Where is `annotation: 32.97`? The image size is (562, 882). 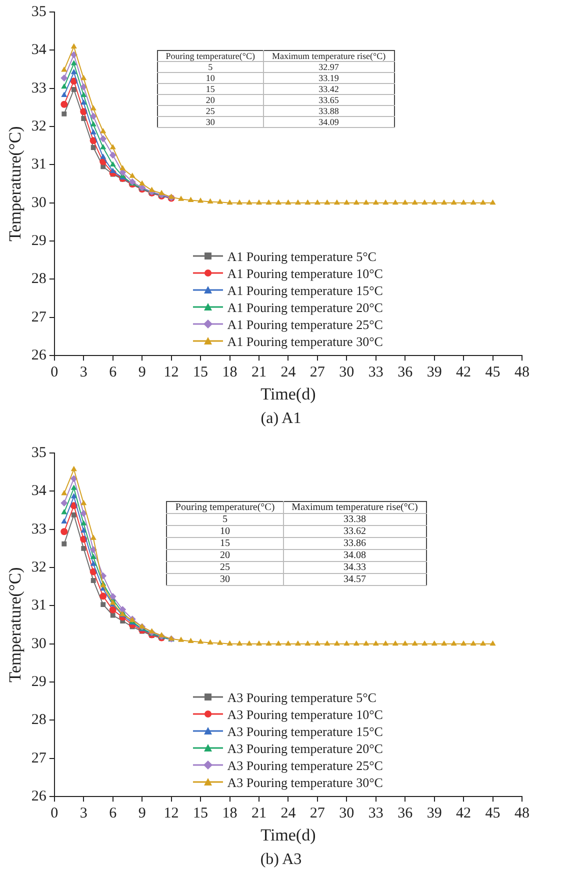
annotation: 32.97 is located at coordinates (329, 67).